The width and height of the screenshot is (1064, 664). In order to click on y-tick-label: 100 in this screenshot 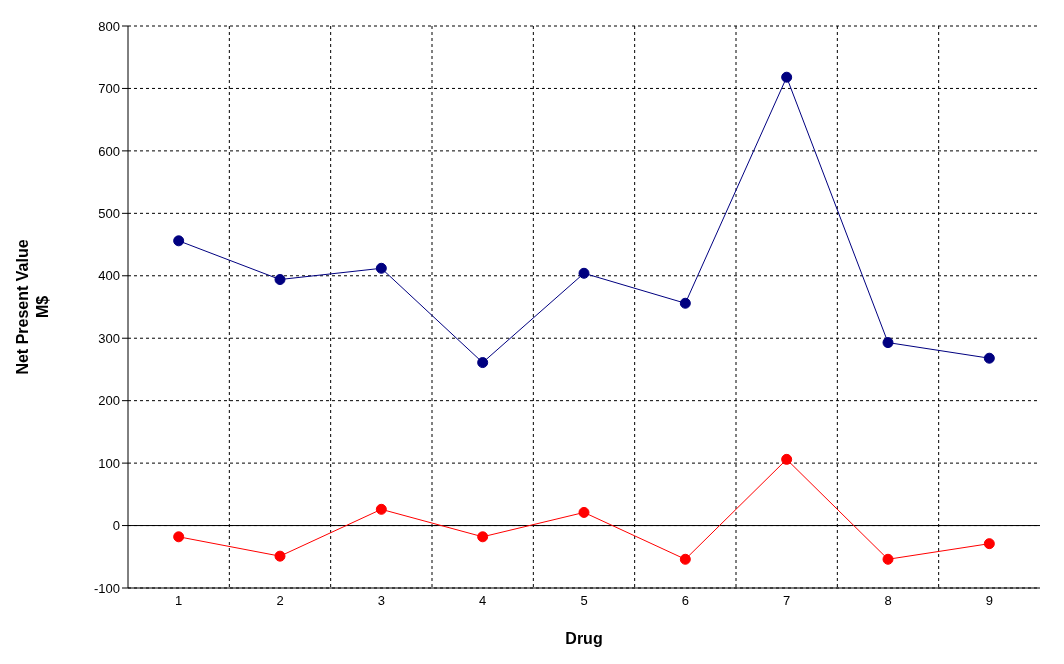, I will do `click(109, 463)`.